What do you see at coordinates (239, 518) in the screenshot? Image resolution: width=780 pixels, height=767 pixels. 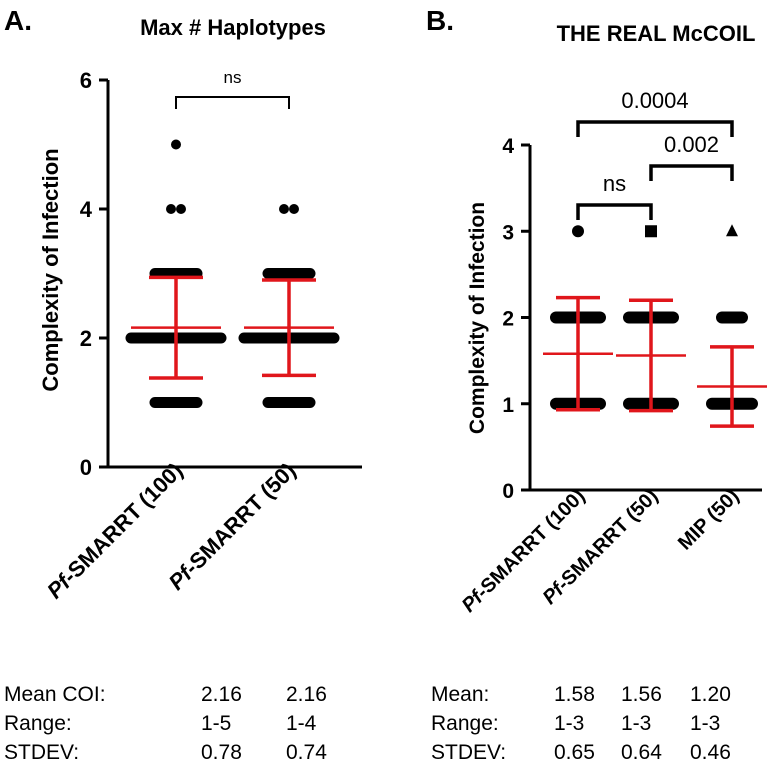 I see `panel-a-x-tick-label-text: -SMARRT (50)` at bounding box center [239, 518].